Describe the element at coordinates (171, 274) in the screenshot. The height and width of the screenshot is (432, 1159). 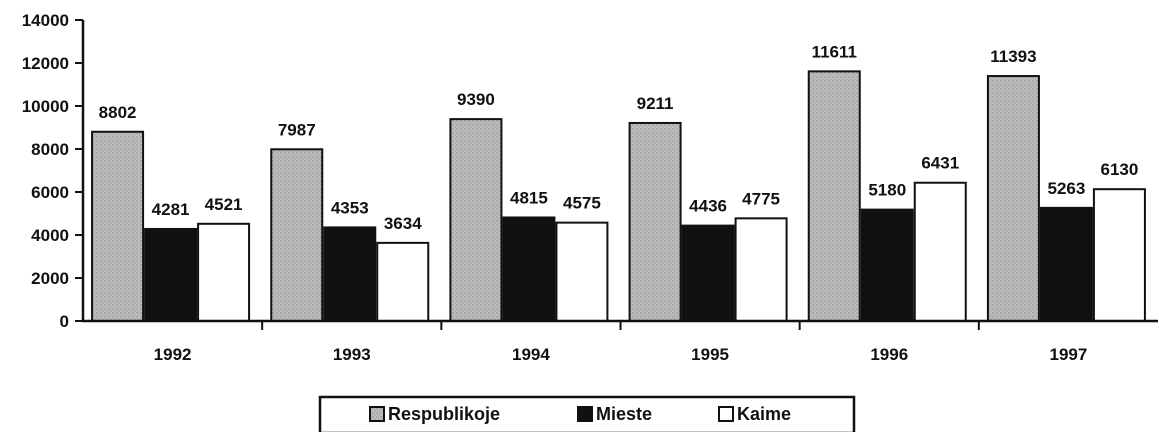
I see `bar-mieste-1992` at that location.